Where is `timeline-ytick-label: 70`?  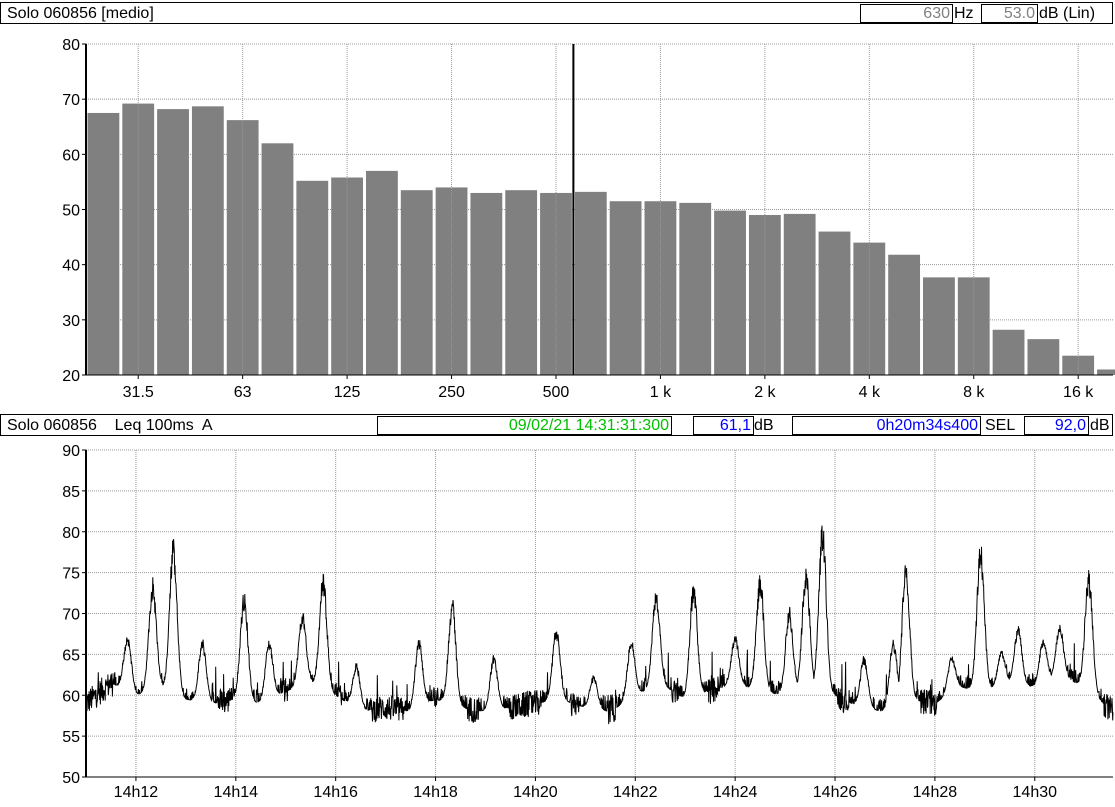
timeline-ytick-label: 70 is located at coordinates (71, 615).